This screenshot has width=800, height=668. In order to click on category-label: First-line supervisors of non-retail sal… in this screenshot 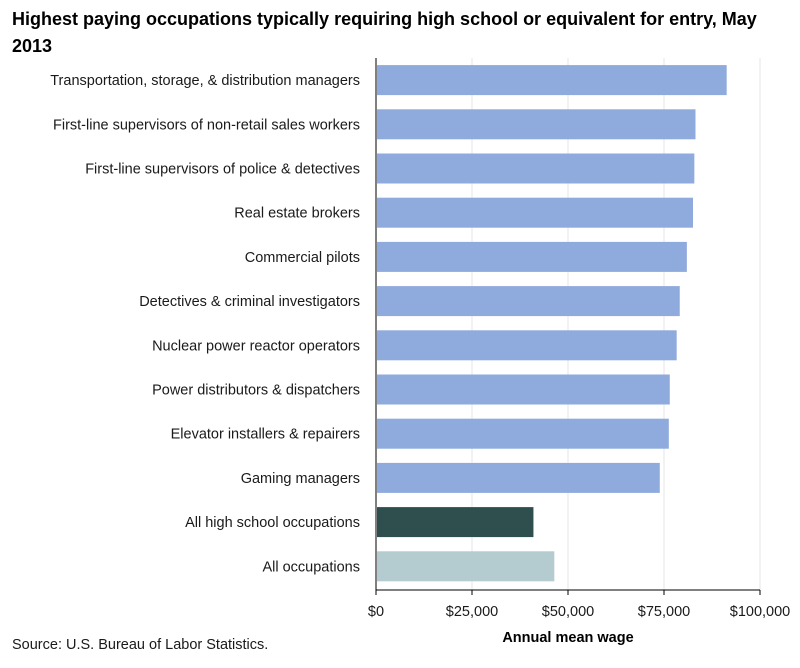, I will do `click(206, 125)`.